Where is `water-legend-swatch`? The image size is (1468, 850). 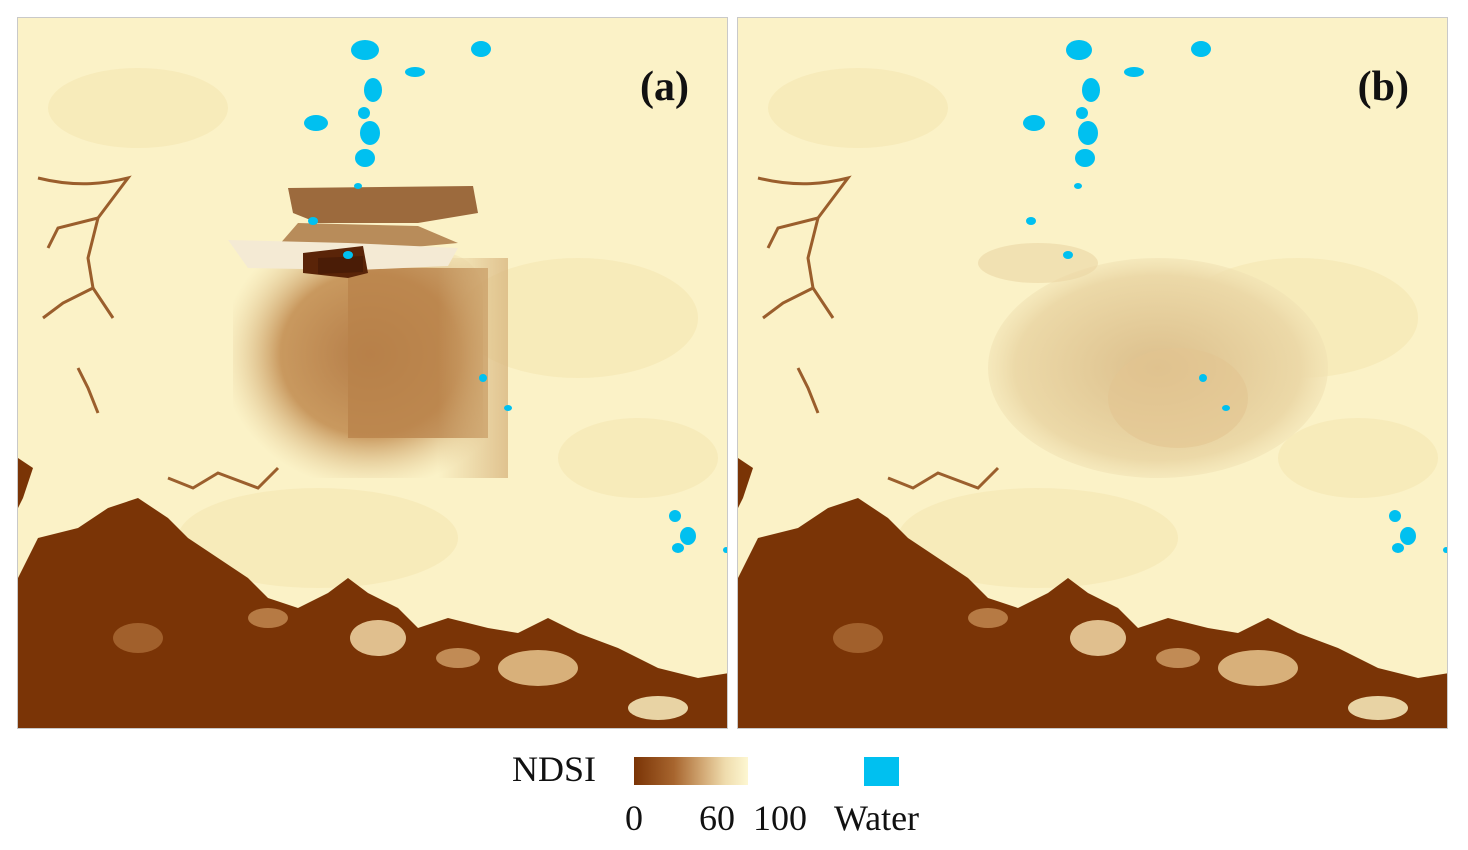
water-legend-swatch is located at coordinates (881, 771).